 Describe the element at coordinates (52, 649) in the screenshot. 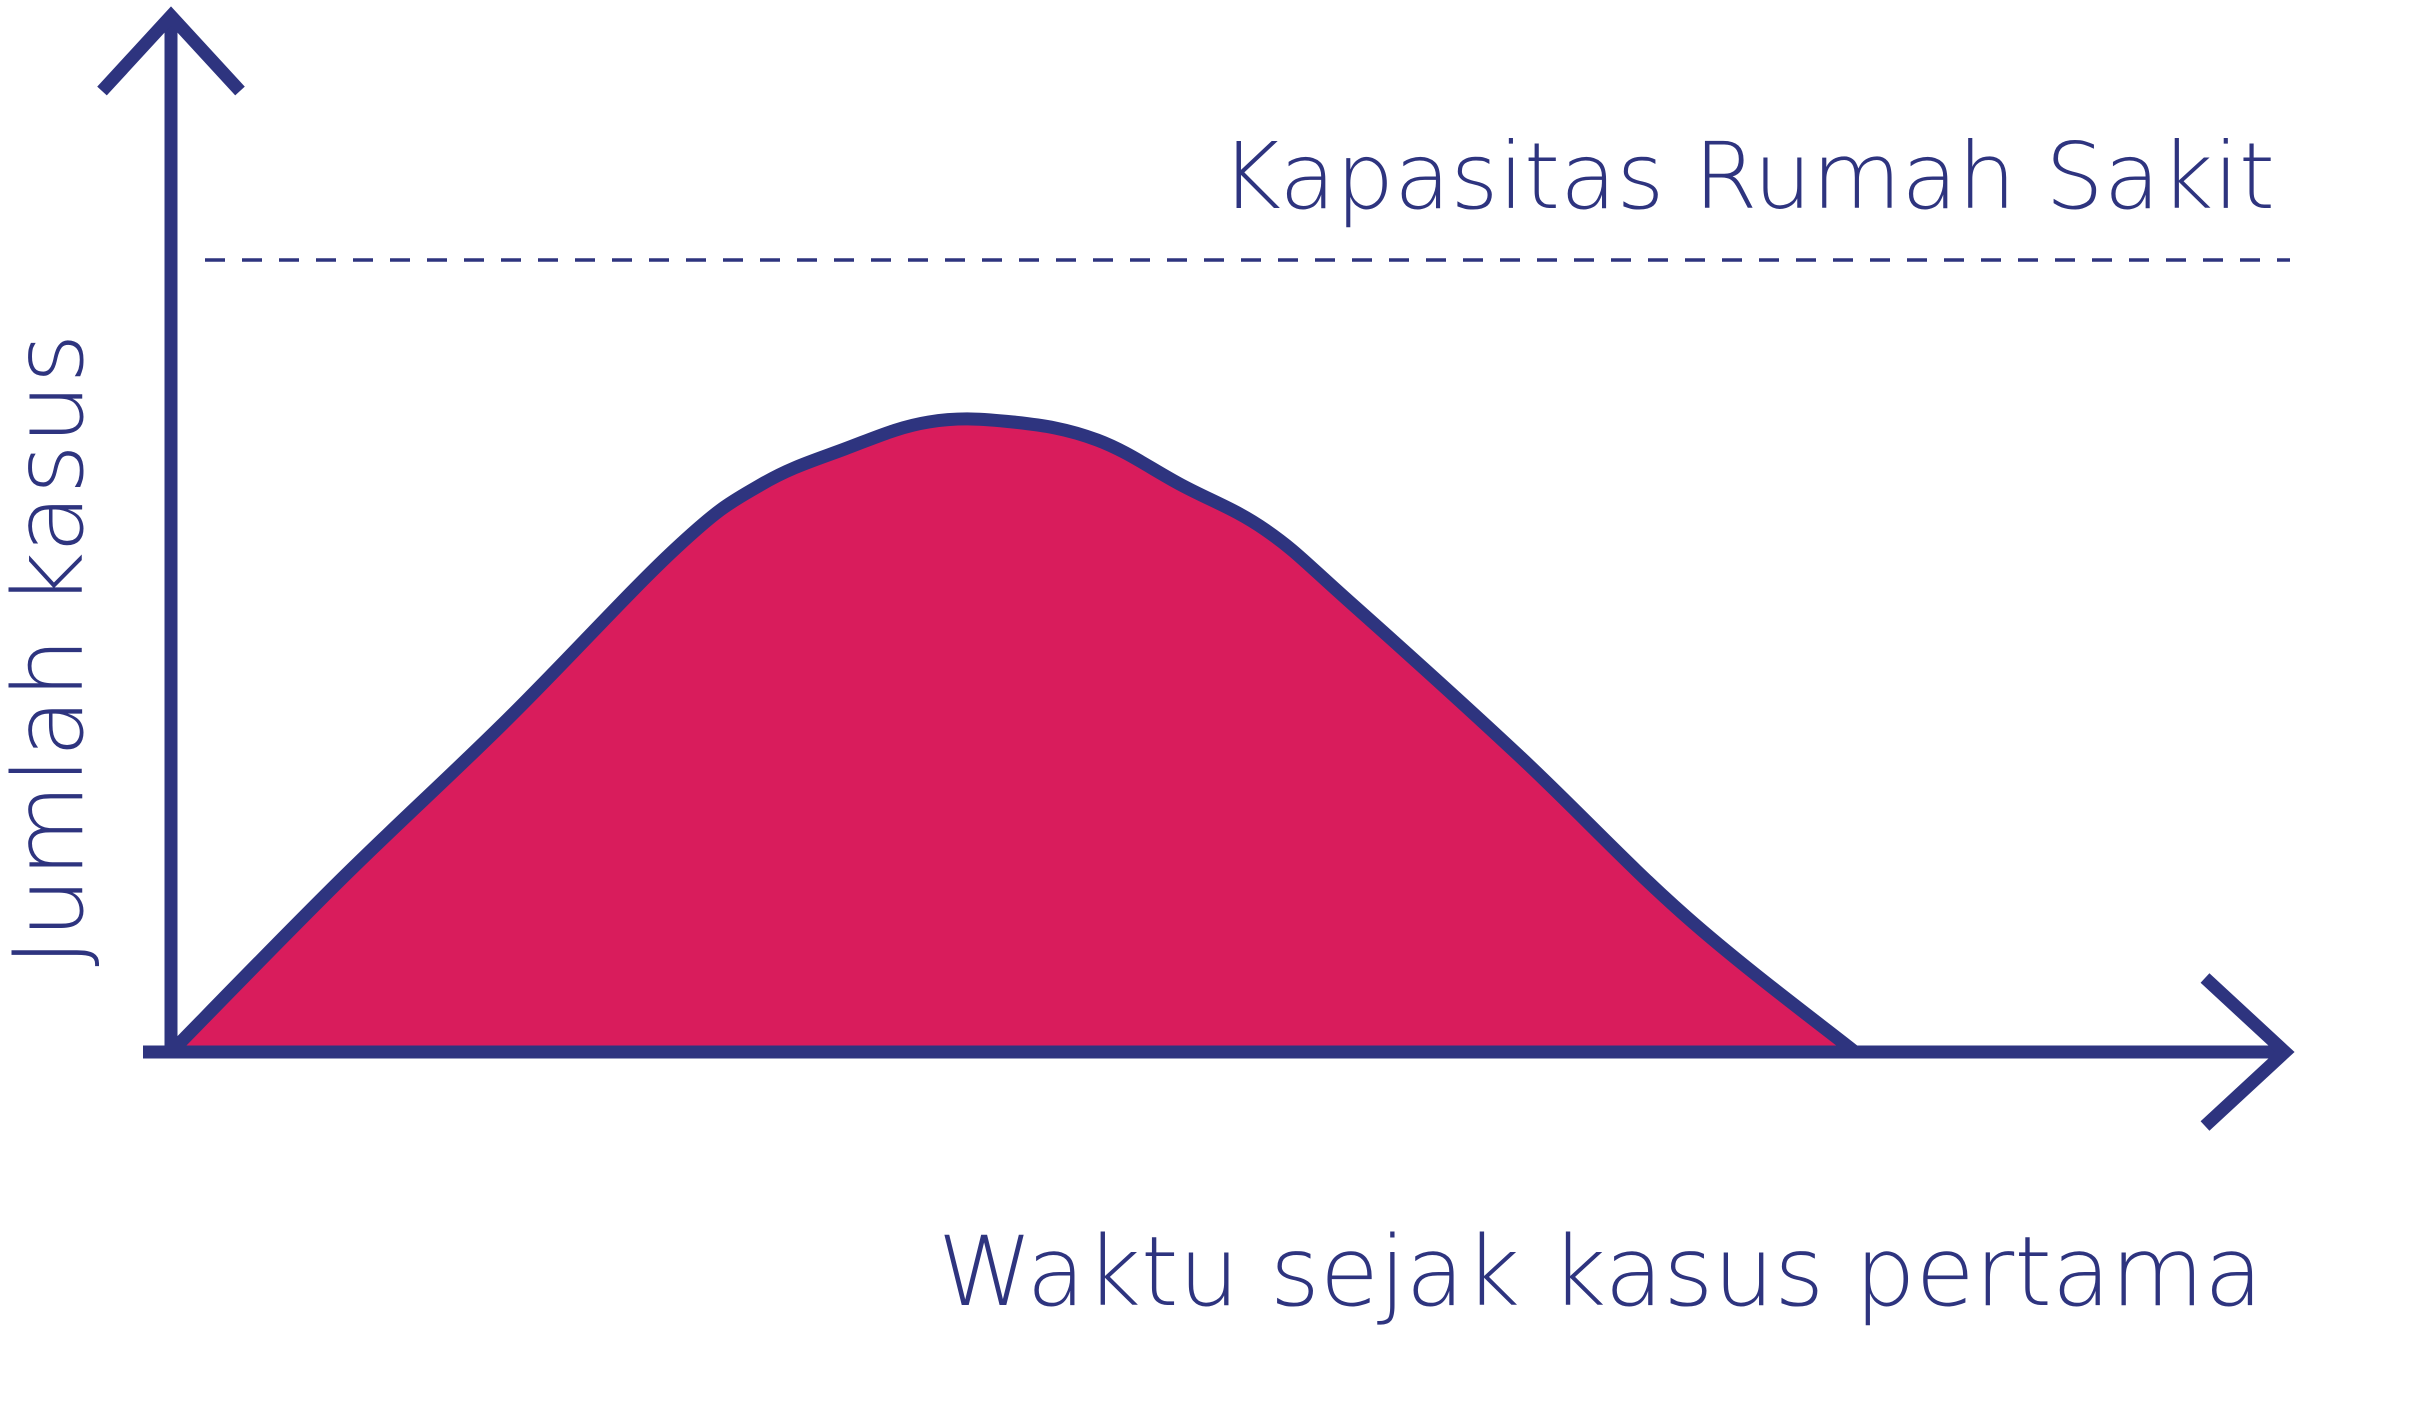

I see `y-axis-label: Jumlah kasus` at that location.